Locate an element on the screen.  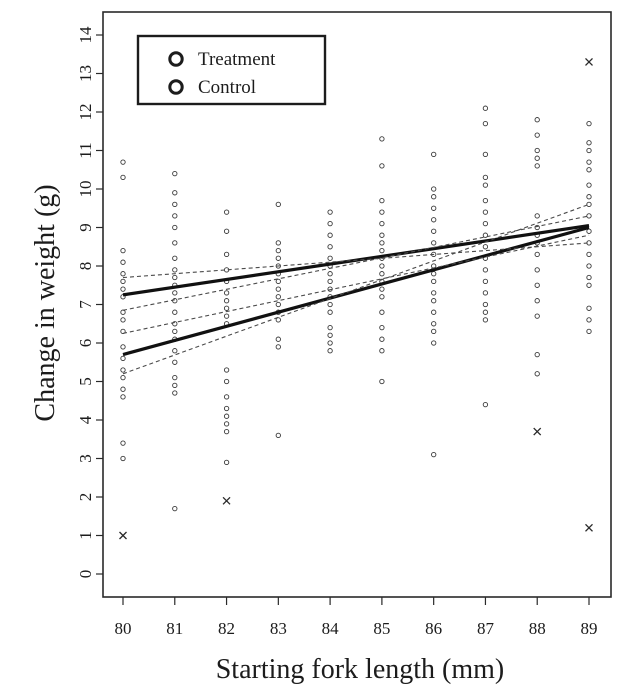
y-tick-label: 12 is located at coordinates (85, 112).